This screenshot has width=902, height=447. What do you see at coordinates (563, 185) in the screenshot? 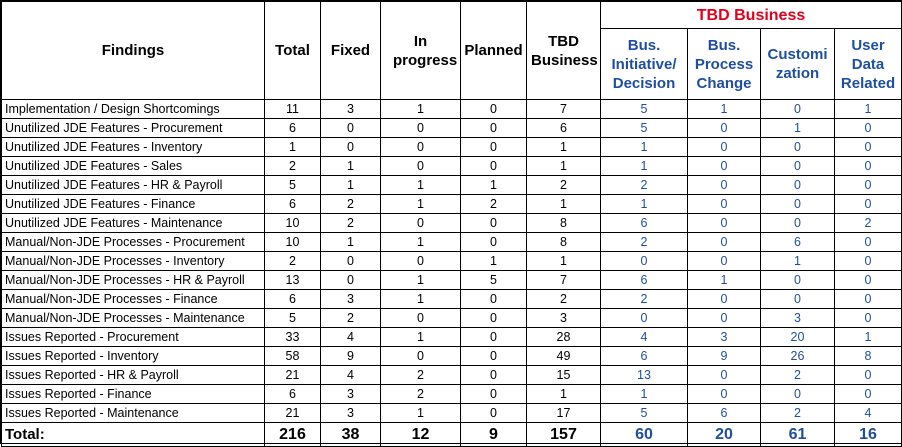
I see `tbd-business-cell: 2` at bounding box center [563, 185].